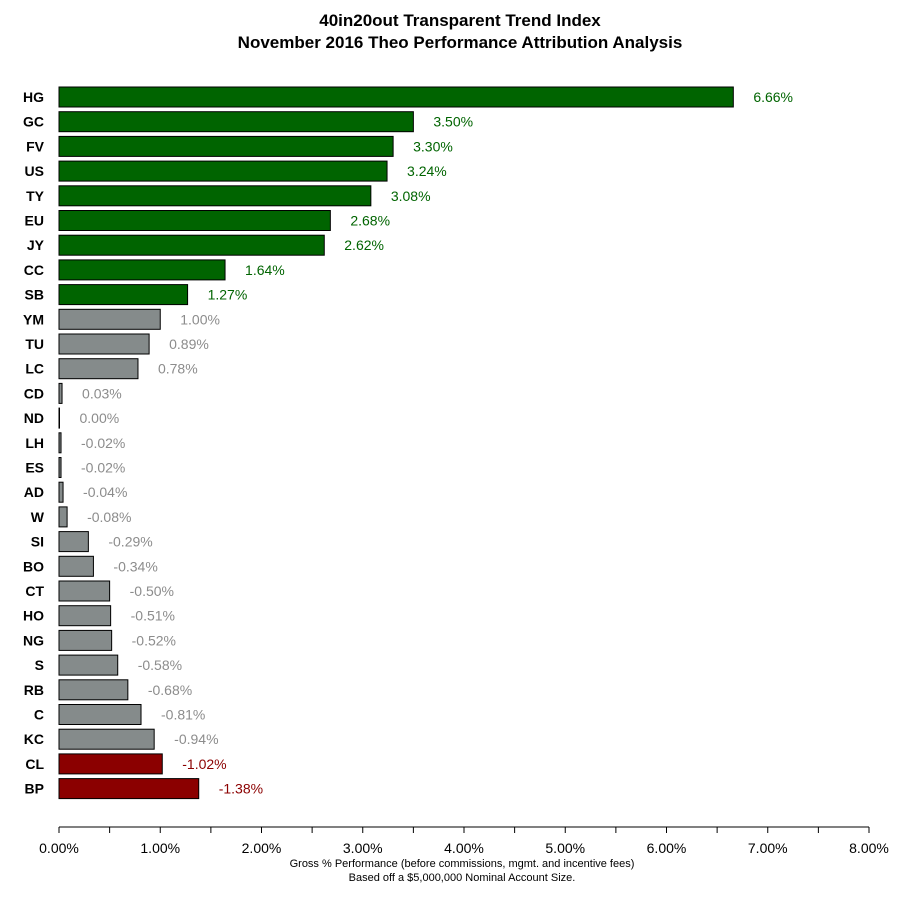 The width and height of the screenshot is (900, 900). Describe the element at coordinates (109, 517) in the screenshot. I see `value-label: -0.08%` at that location.